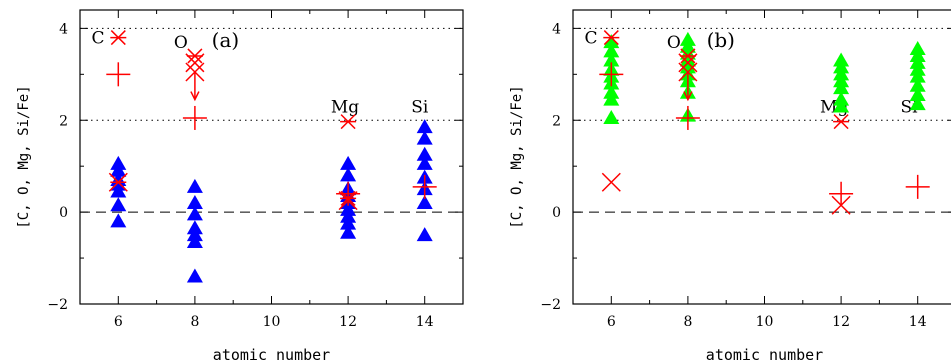 This screenshot has height=364, width=951. I want to click on element-label-mg: Mg, so click(345, 107).